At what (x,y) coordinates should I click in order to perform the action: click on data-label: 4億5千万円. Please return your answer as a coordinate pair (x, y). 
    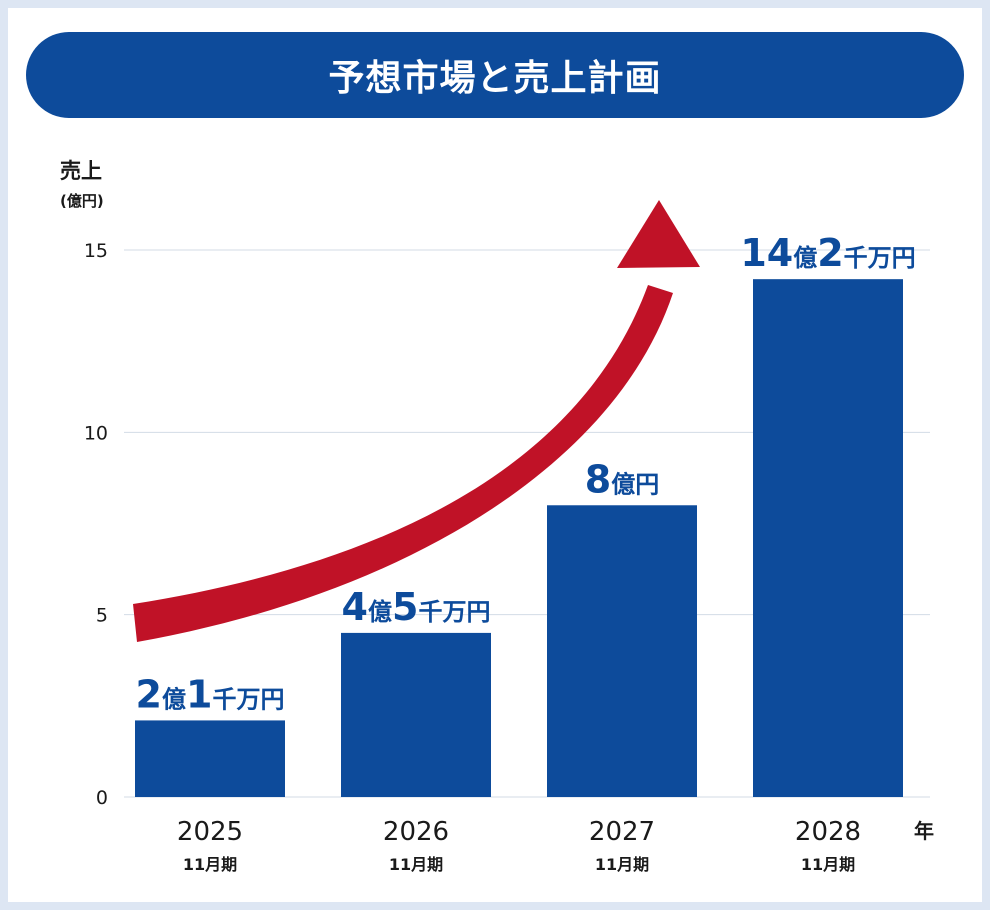
    Looking at the image, I should click on (416, 607).